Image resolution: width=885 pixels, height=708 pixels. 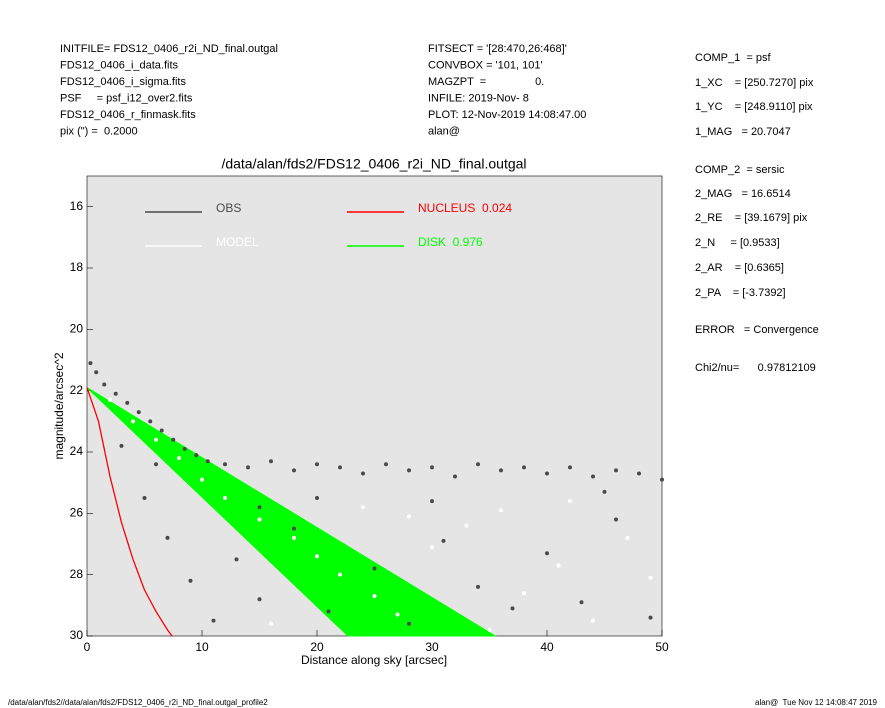 I want to click on legend-label: OBS, so click(x=228, y=208).